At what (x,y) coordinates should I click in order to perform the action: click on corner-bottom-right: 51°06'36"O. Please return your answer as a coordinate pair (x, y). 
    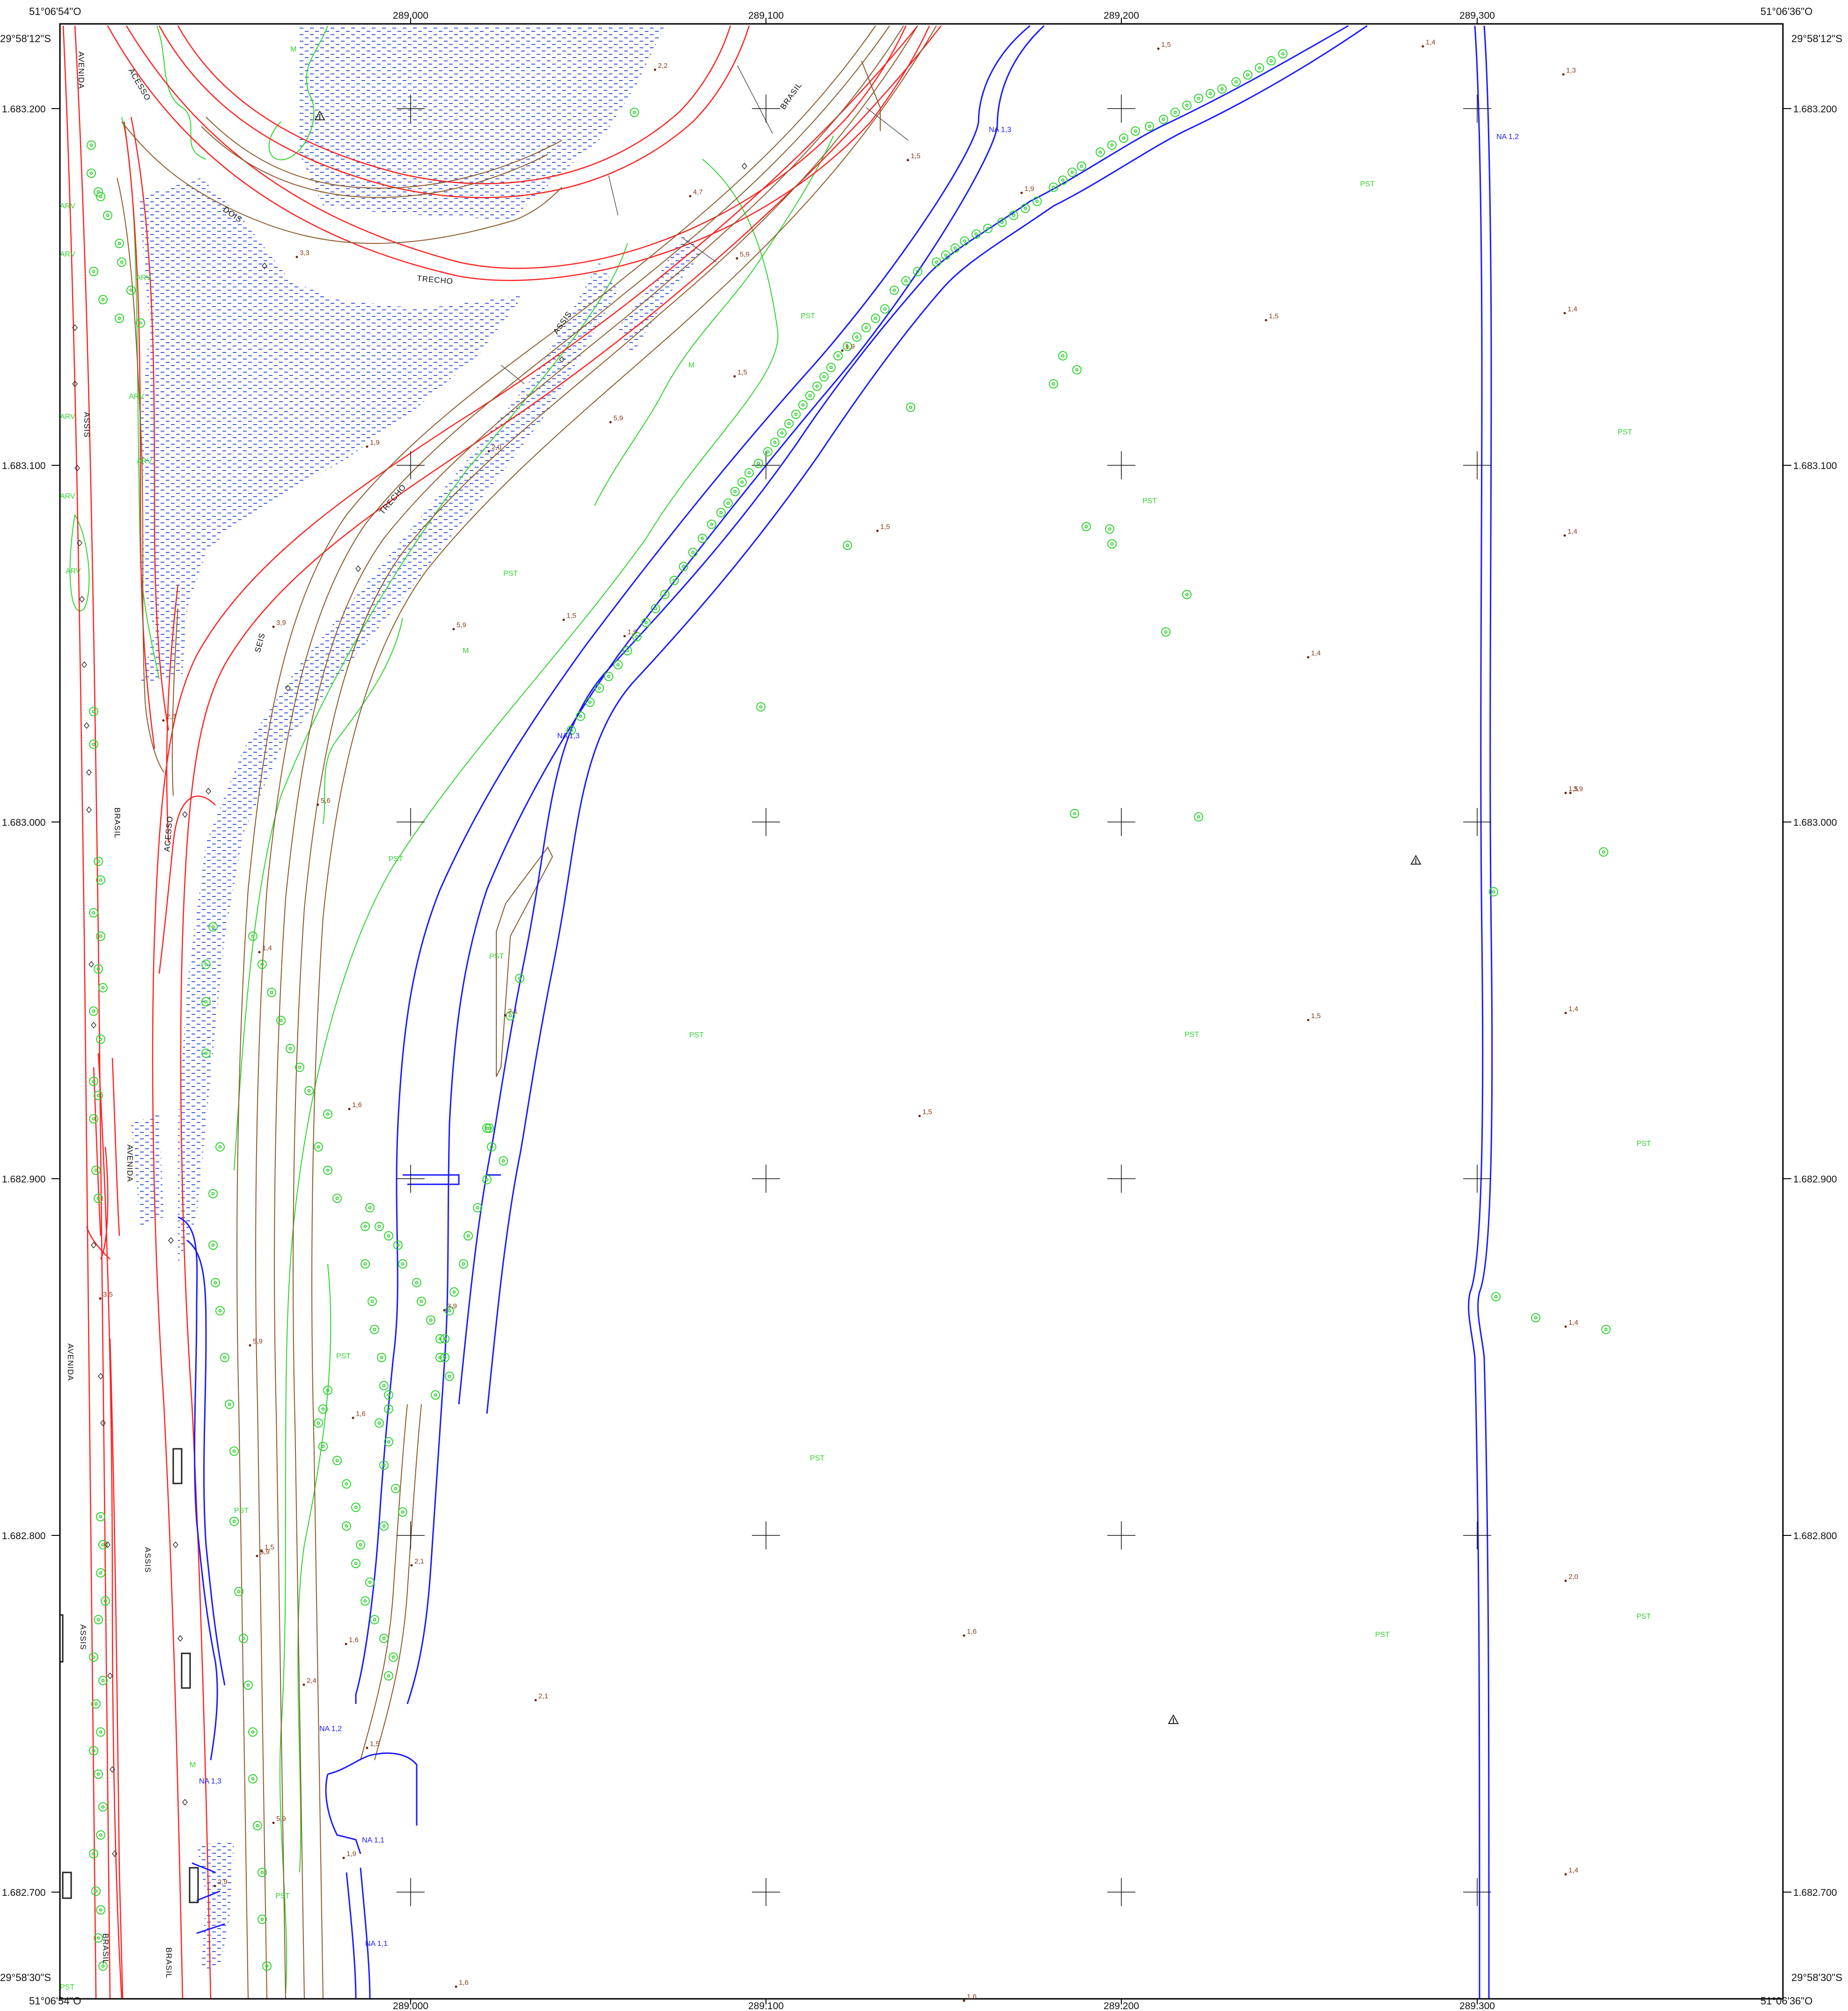
    Looking at the image, I should click on (1786, 2001).